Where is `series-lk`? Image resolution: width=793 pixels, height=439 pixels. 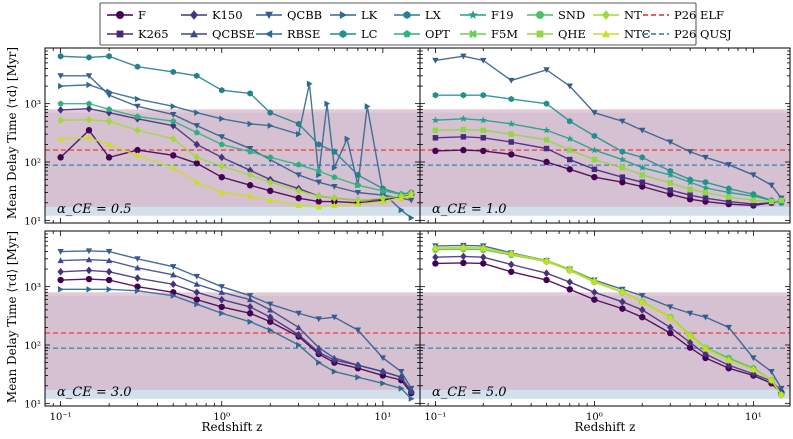
series-lk is located at coordinates (236, 151).